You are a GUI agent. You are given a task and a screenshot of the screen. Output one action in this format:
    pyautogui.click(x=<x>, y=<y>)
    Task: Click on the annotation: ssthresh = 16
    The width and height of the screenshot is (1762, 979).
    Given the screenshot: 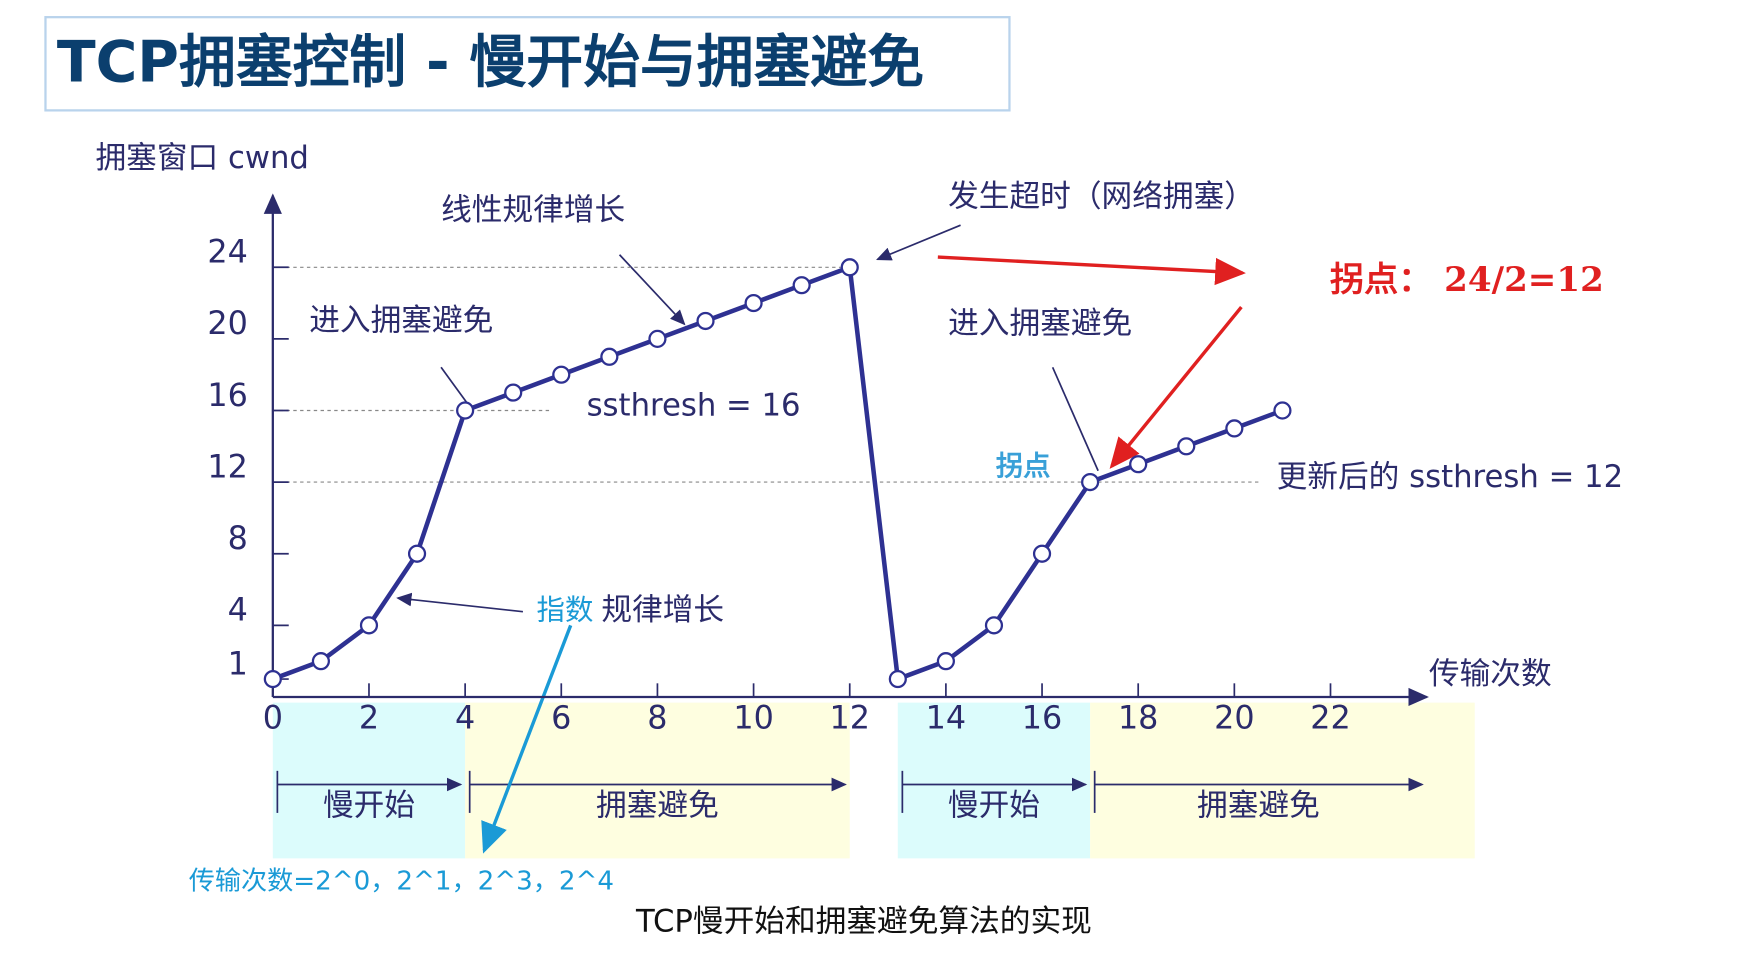 What is the action you would take?
    pyautogui.click(x=694, y=406)
    